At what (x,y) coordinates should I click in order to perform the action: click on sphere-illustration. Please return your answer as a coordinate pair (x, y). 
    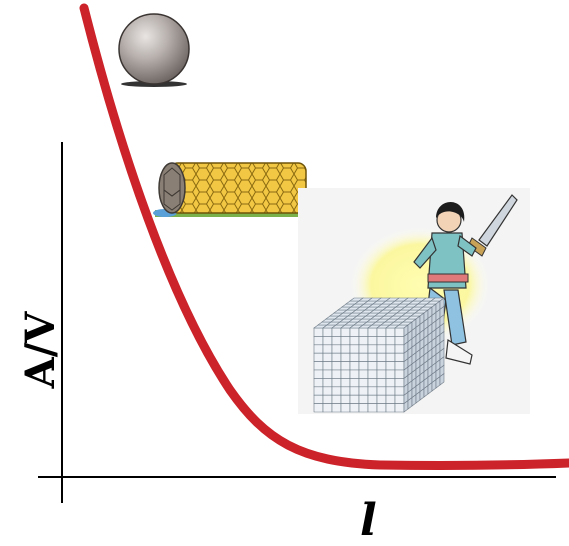
    Looking at the image, I should click on (154, 50).